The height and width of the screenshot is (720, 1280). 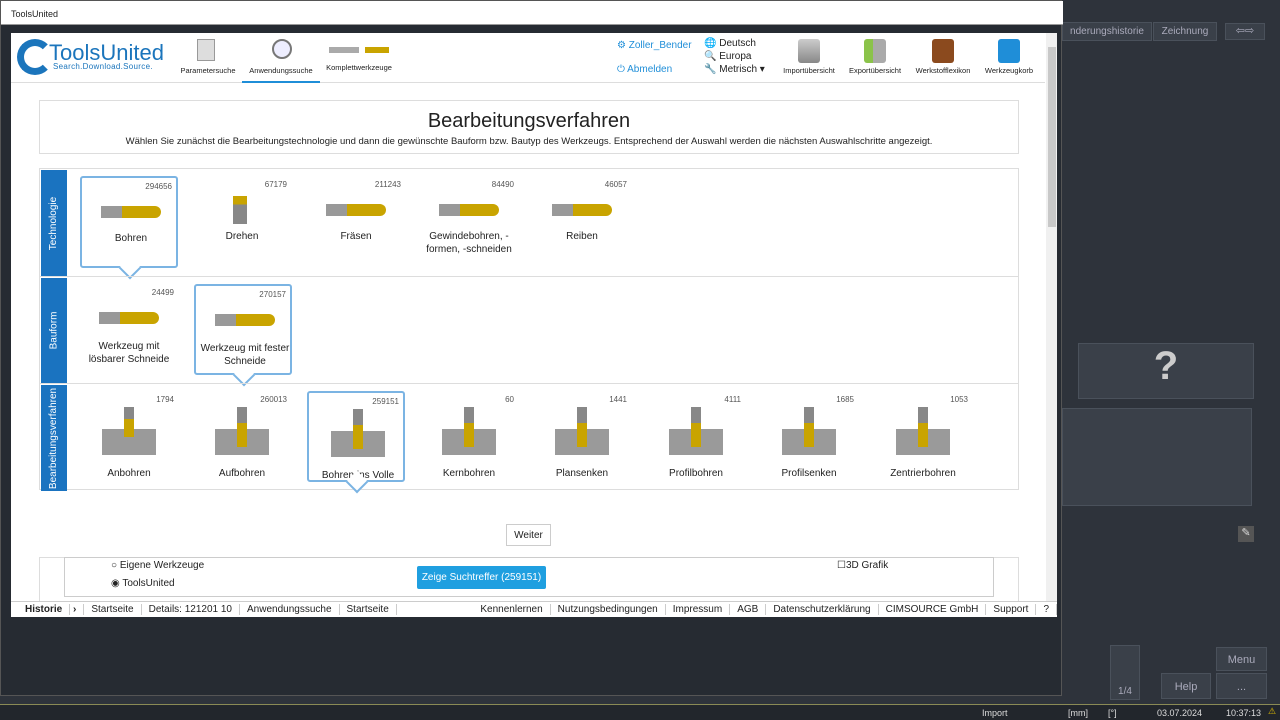 What do you see at coordinates (469, 222) in the screenshot?
I see `option-gewindebohren-formen-schneiden: 84490 Gewindebohren, -formen, -schneiden` at bounding box center [469, 222].